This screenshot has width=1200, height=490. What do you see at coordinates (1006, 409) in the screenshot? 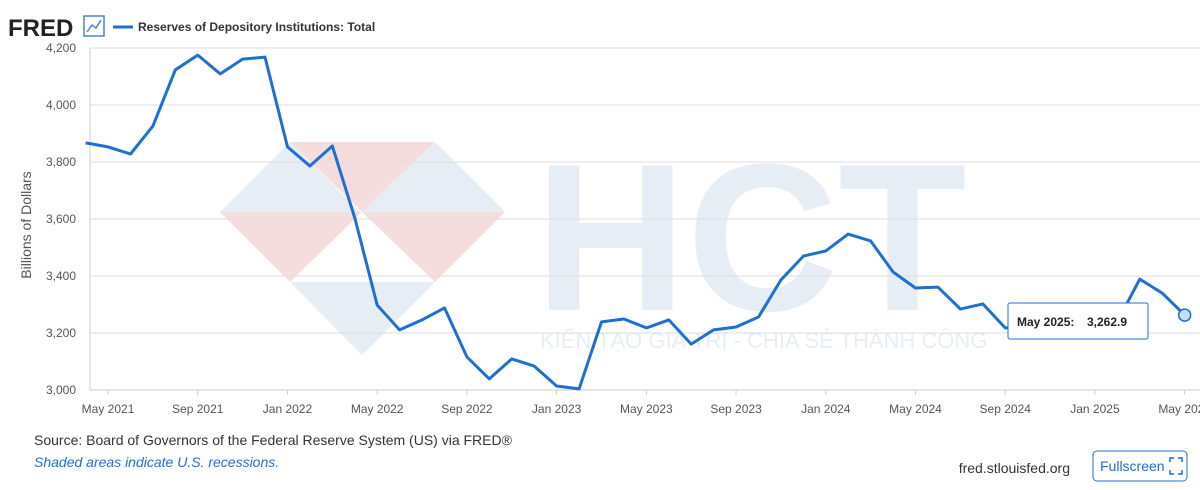
I see `x-tick-label: Sep 2024` at bounding box center [1006, 409].